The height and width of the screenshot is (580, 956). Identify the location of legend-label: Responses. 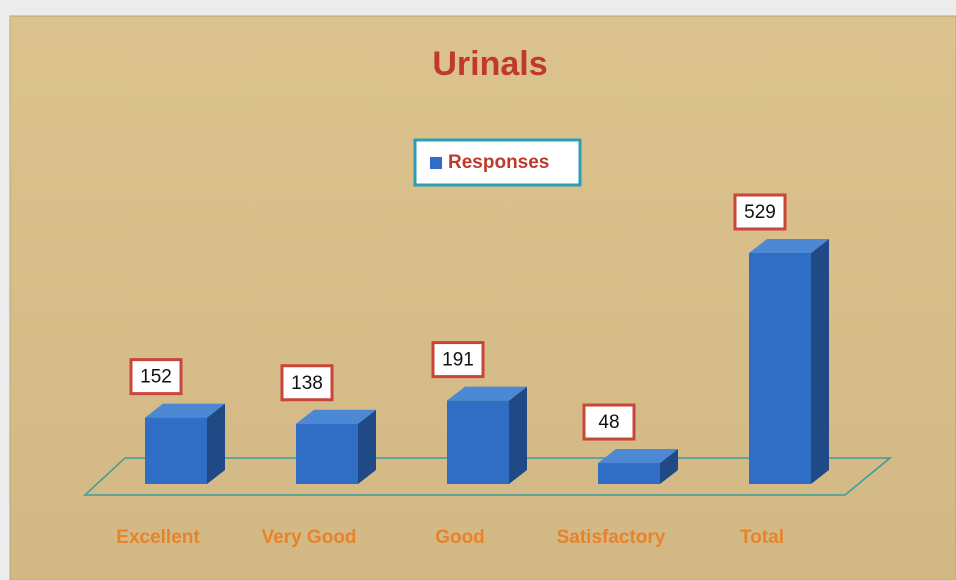
(498, 162).